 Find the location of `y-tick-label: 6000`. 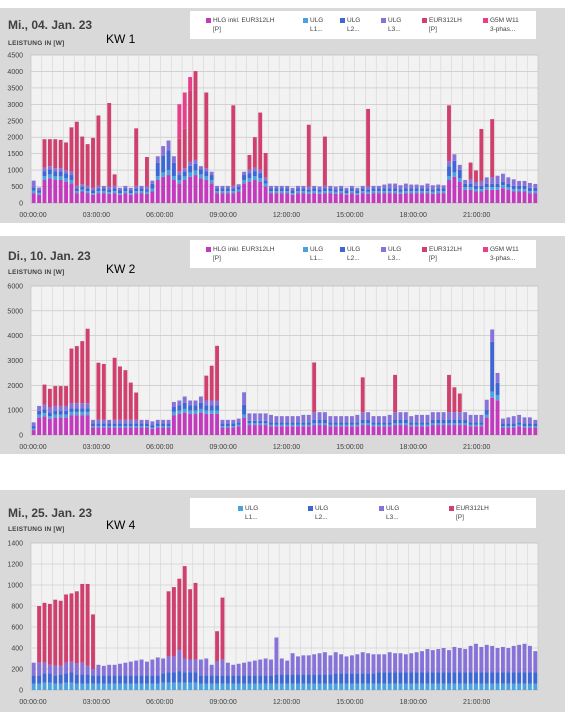

y-tick-label: 6000 is located at coordinates (15, 287).